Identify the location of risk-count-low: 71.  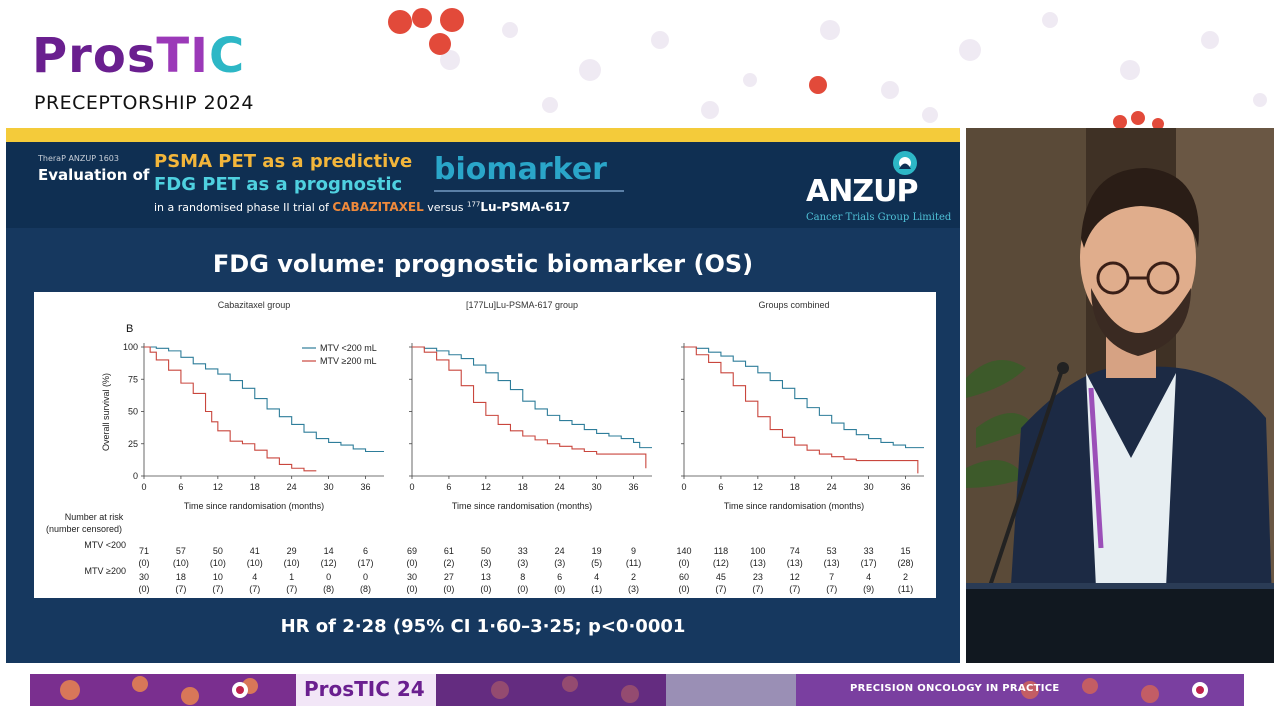
(144, 551).